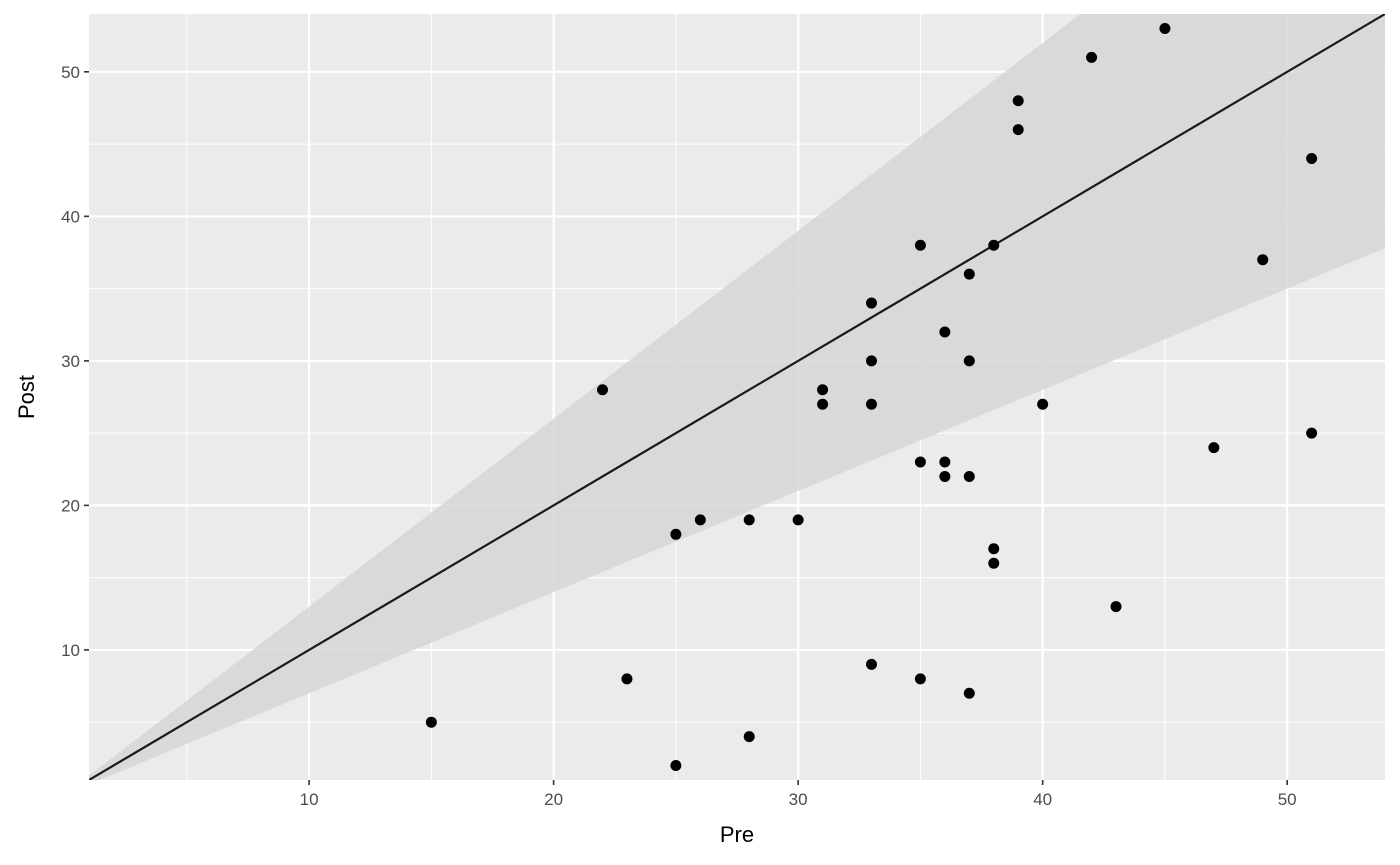 The image size is (1400, 865). Describe the element at coordinates (70, 650) in the screenshot. I see `y-tick-label: 10` at that location.